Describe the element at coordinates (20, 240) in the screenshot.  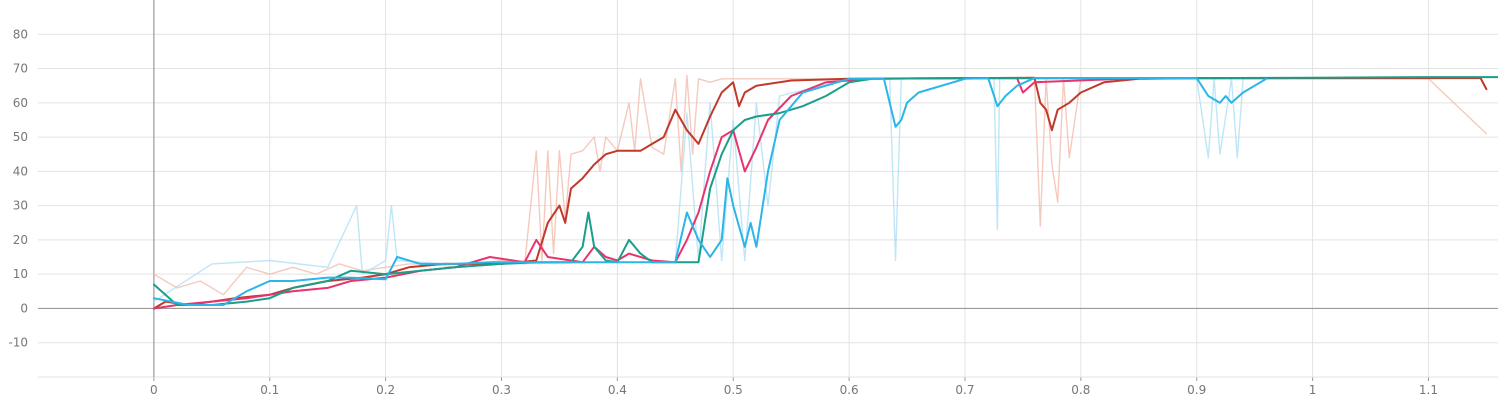
I see `y-tick-label: 20` at that location.